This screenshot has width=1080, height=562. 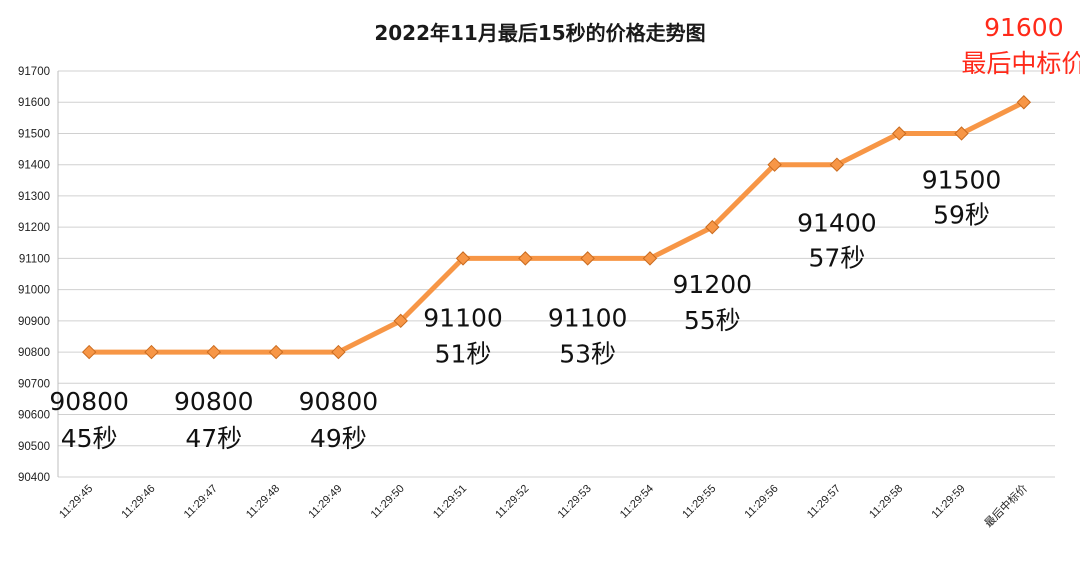 I want to click on y-tick-label: 91700, so click(x=34, y=72).